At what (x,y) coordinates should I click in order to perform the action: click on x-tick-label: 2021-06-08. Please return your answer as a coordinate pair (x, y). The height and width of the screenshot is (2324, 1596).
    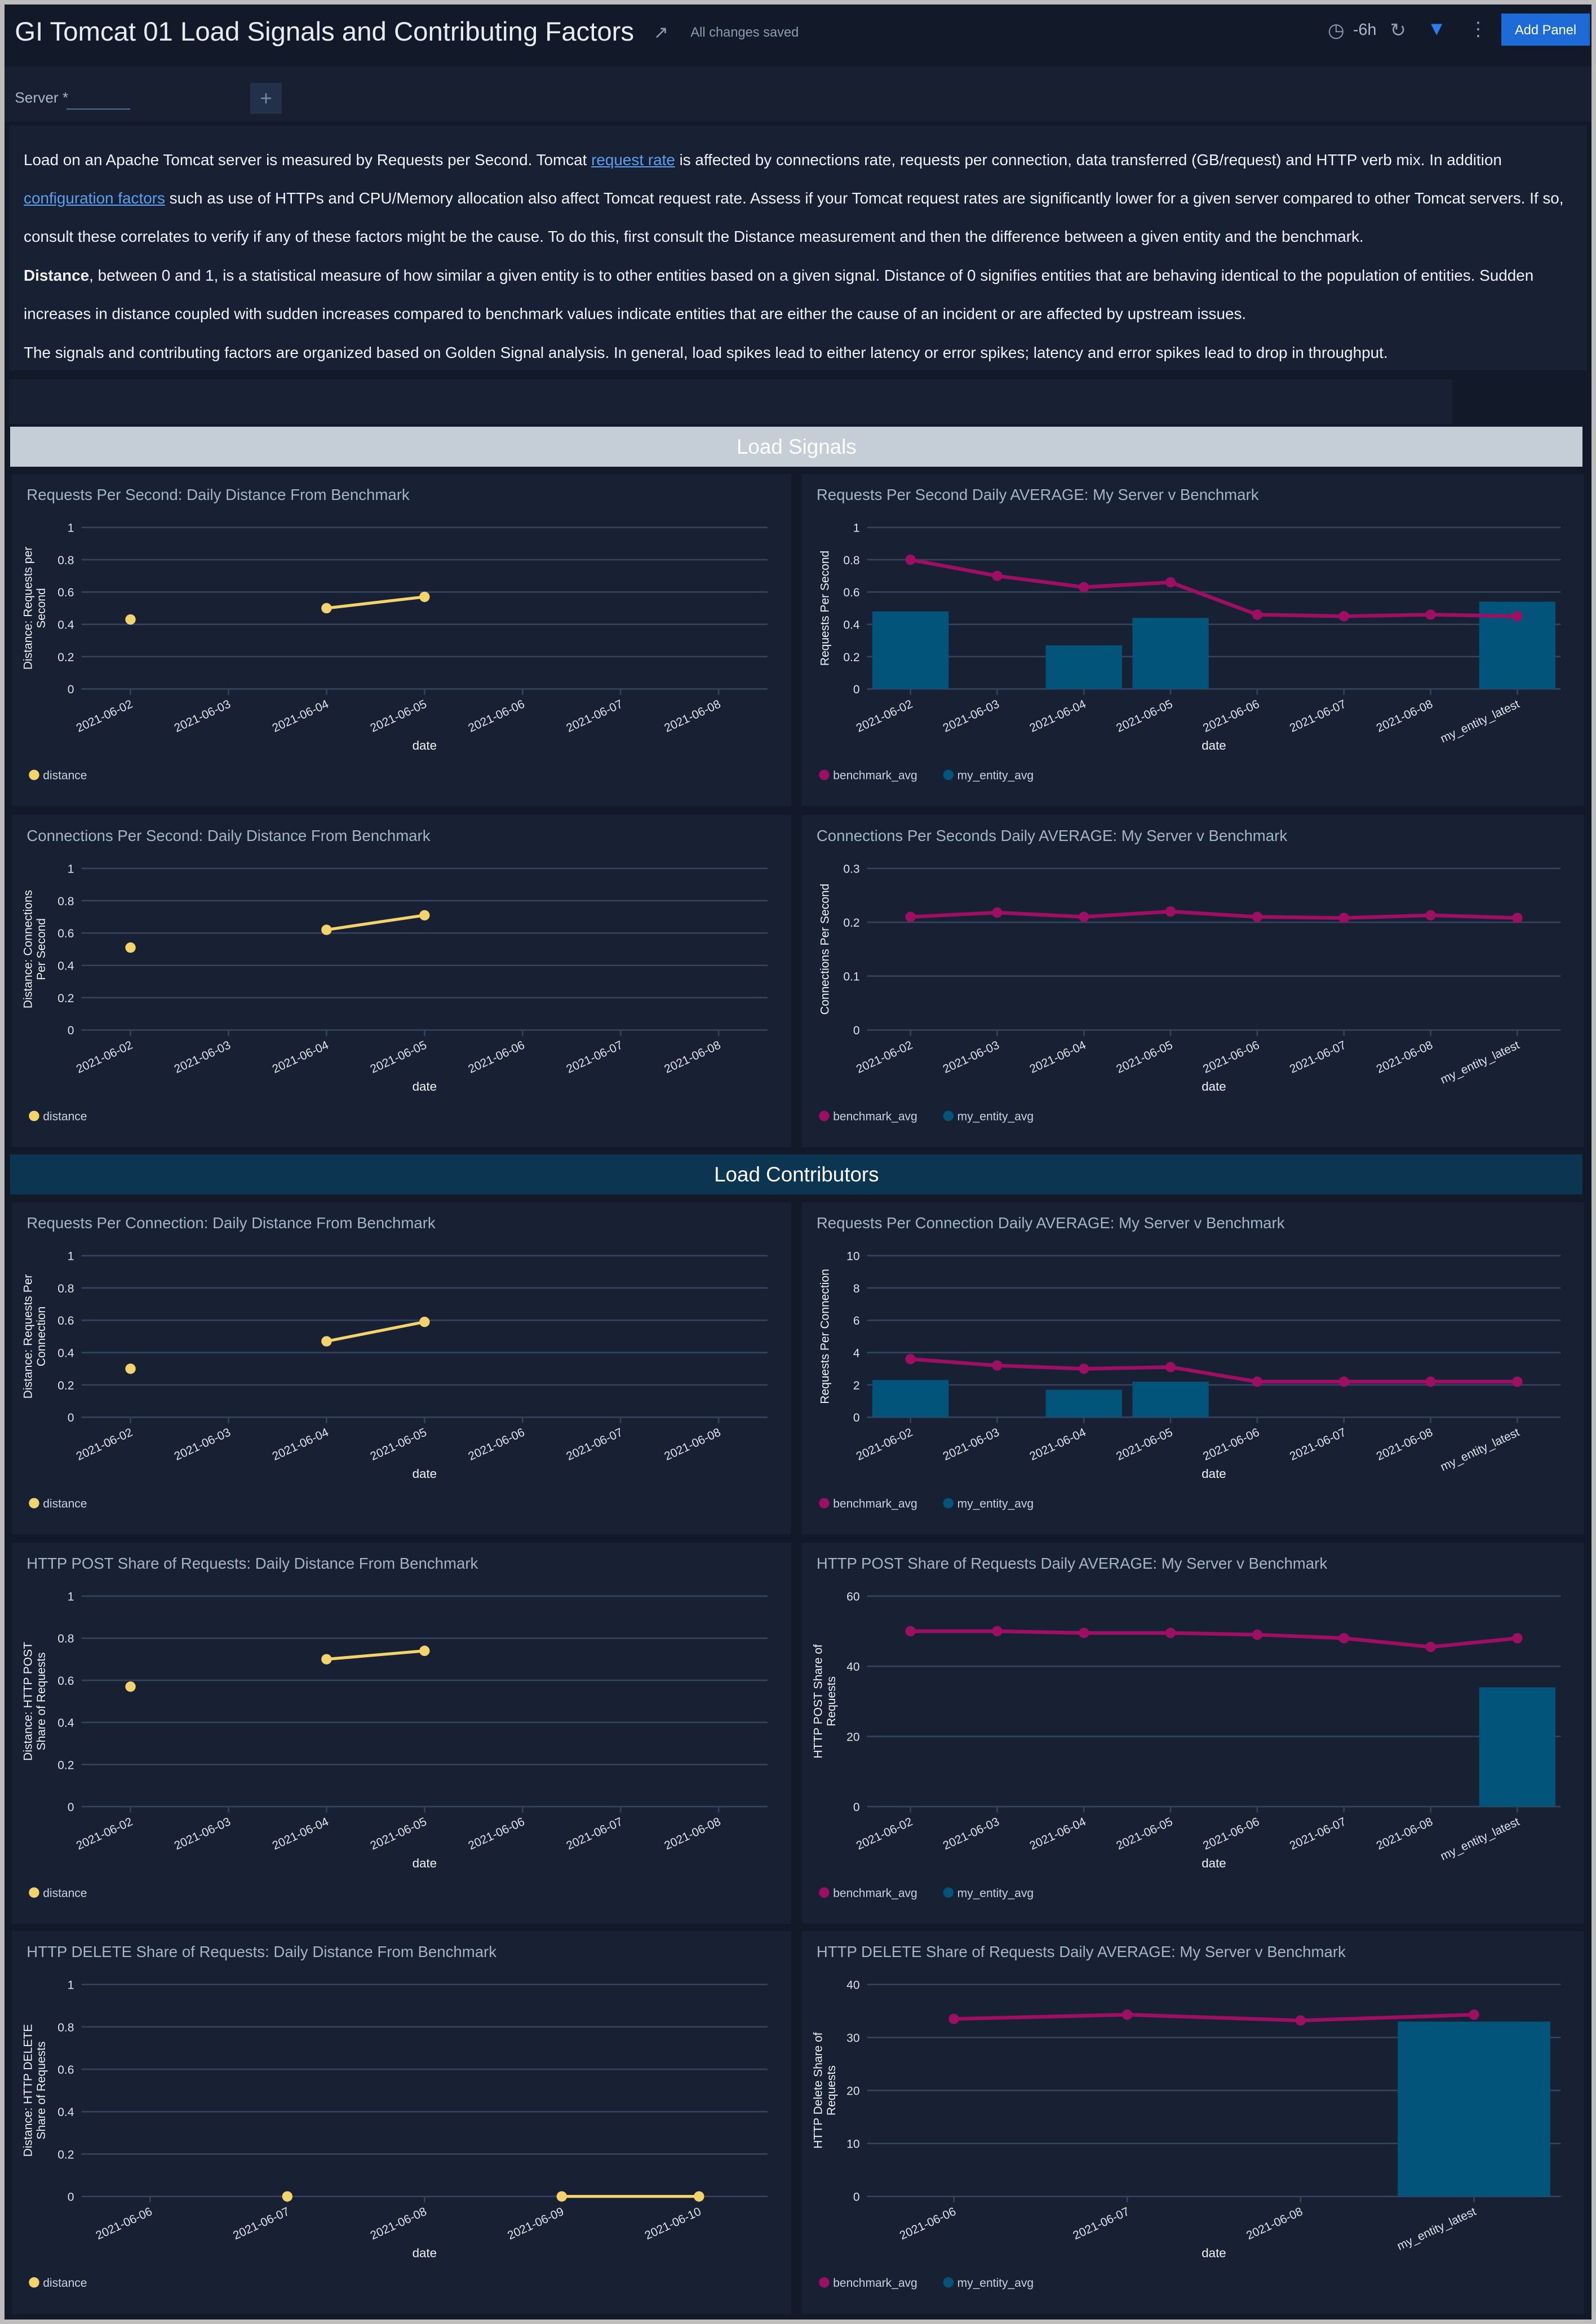
    Looking at the image, I should click on (692, 1834).